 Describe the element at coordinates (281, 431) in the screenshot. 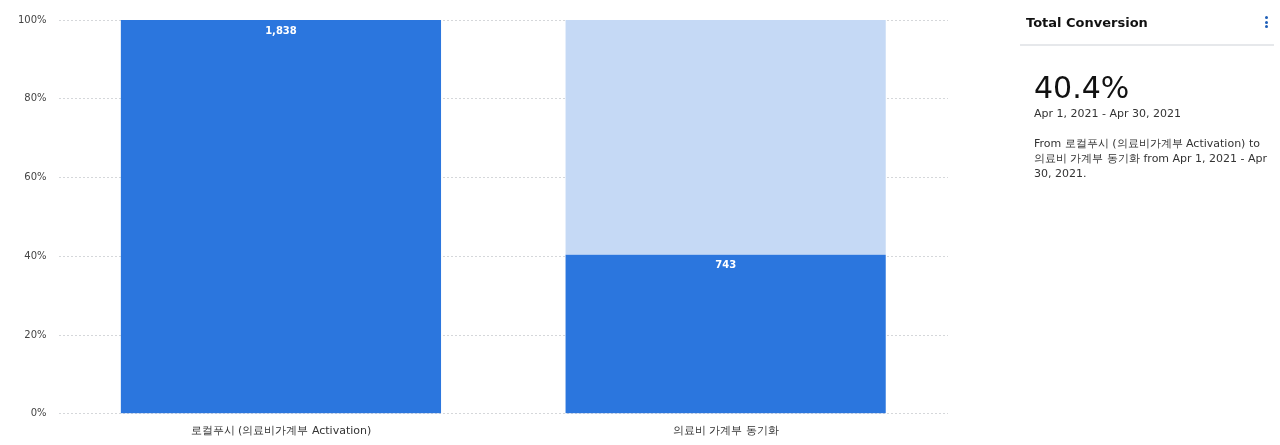

I see `x-tick-label: 로컬푸시 (의료비가계부 Activation)` at that location.